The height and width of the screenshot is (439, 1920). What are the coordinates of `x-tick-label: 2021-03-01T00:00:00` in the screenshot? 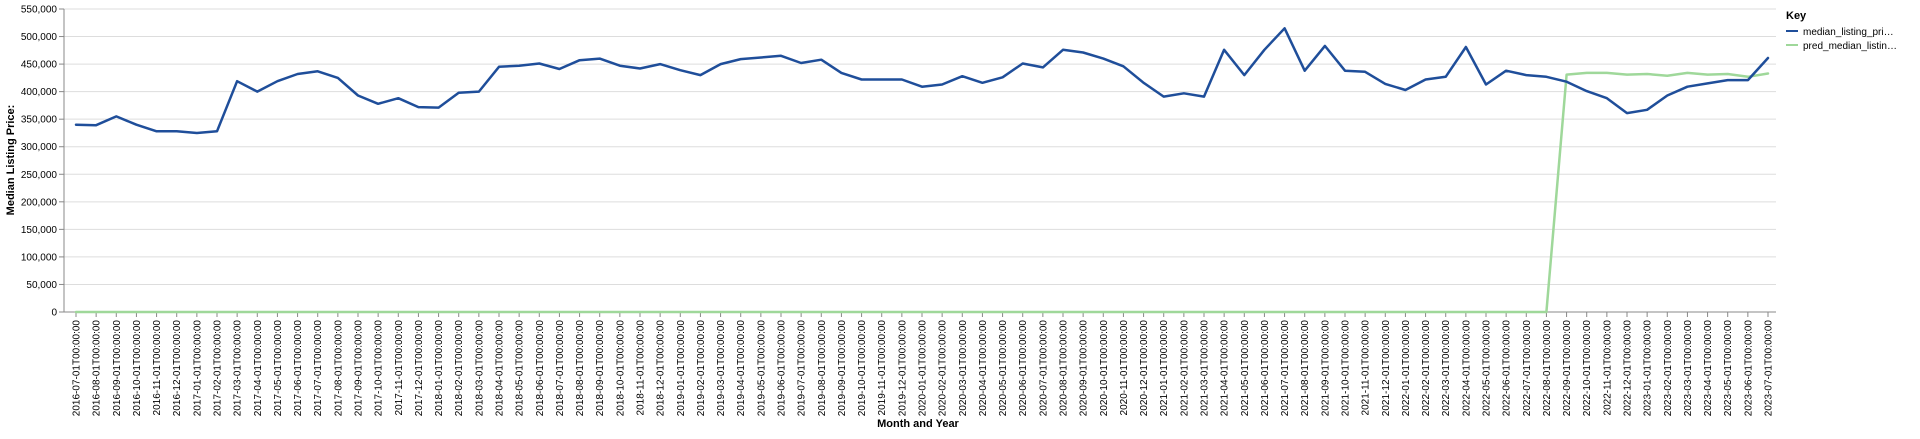 It's located at (1205, 368).